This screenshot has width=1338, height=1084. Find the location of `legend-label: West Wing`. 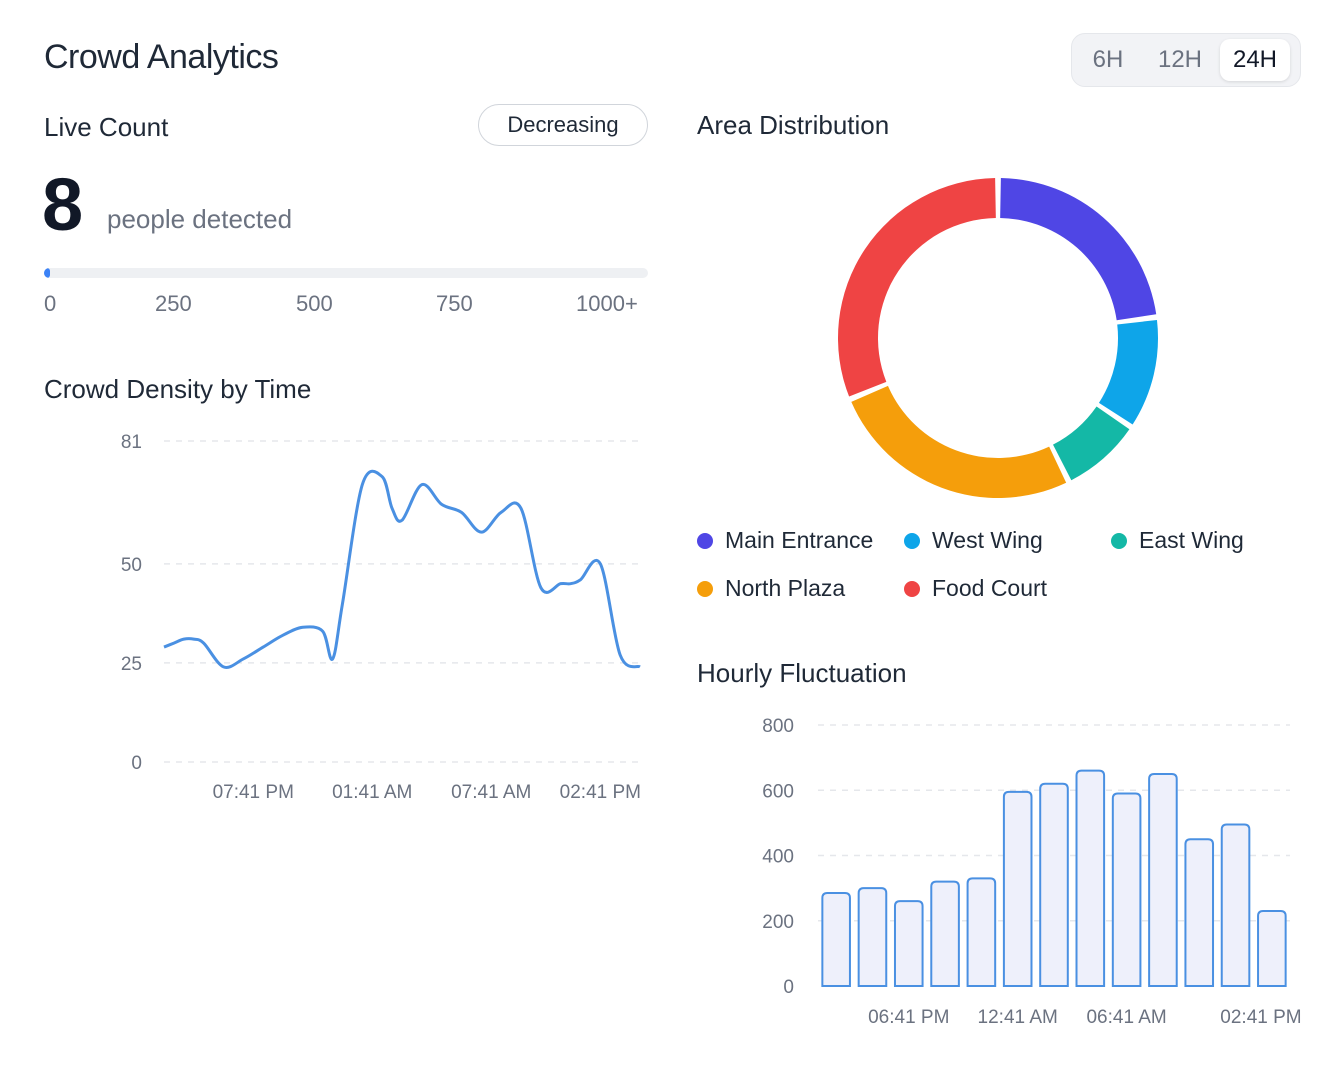

legend-label: West Wing is located at coordinates (987, 540).